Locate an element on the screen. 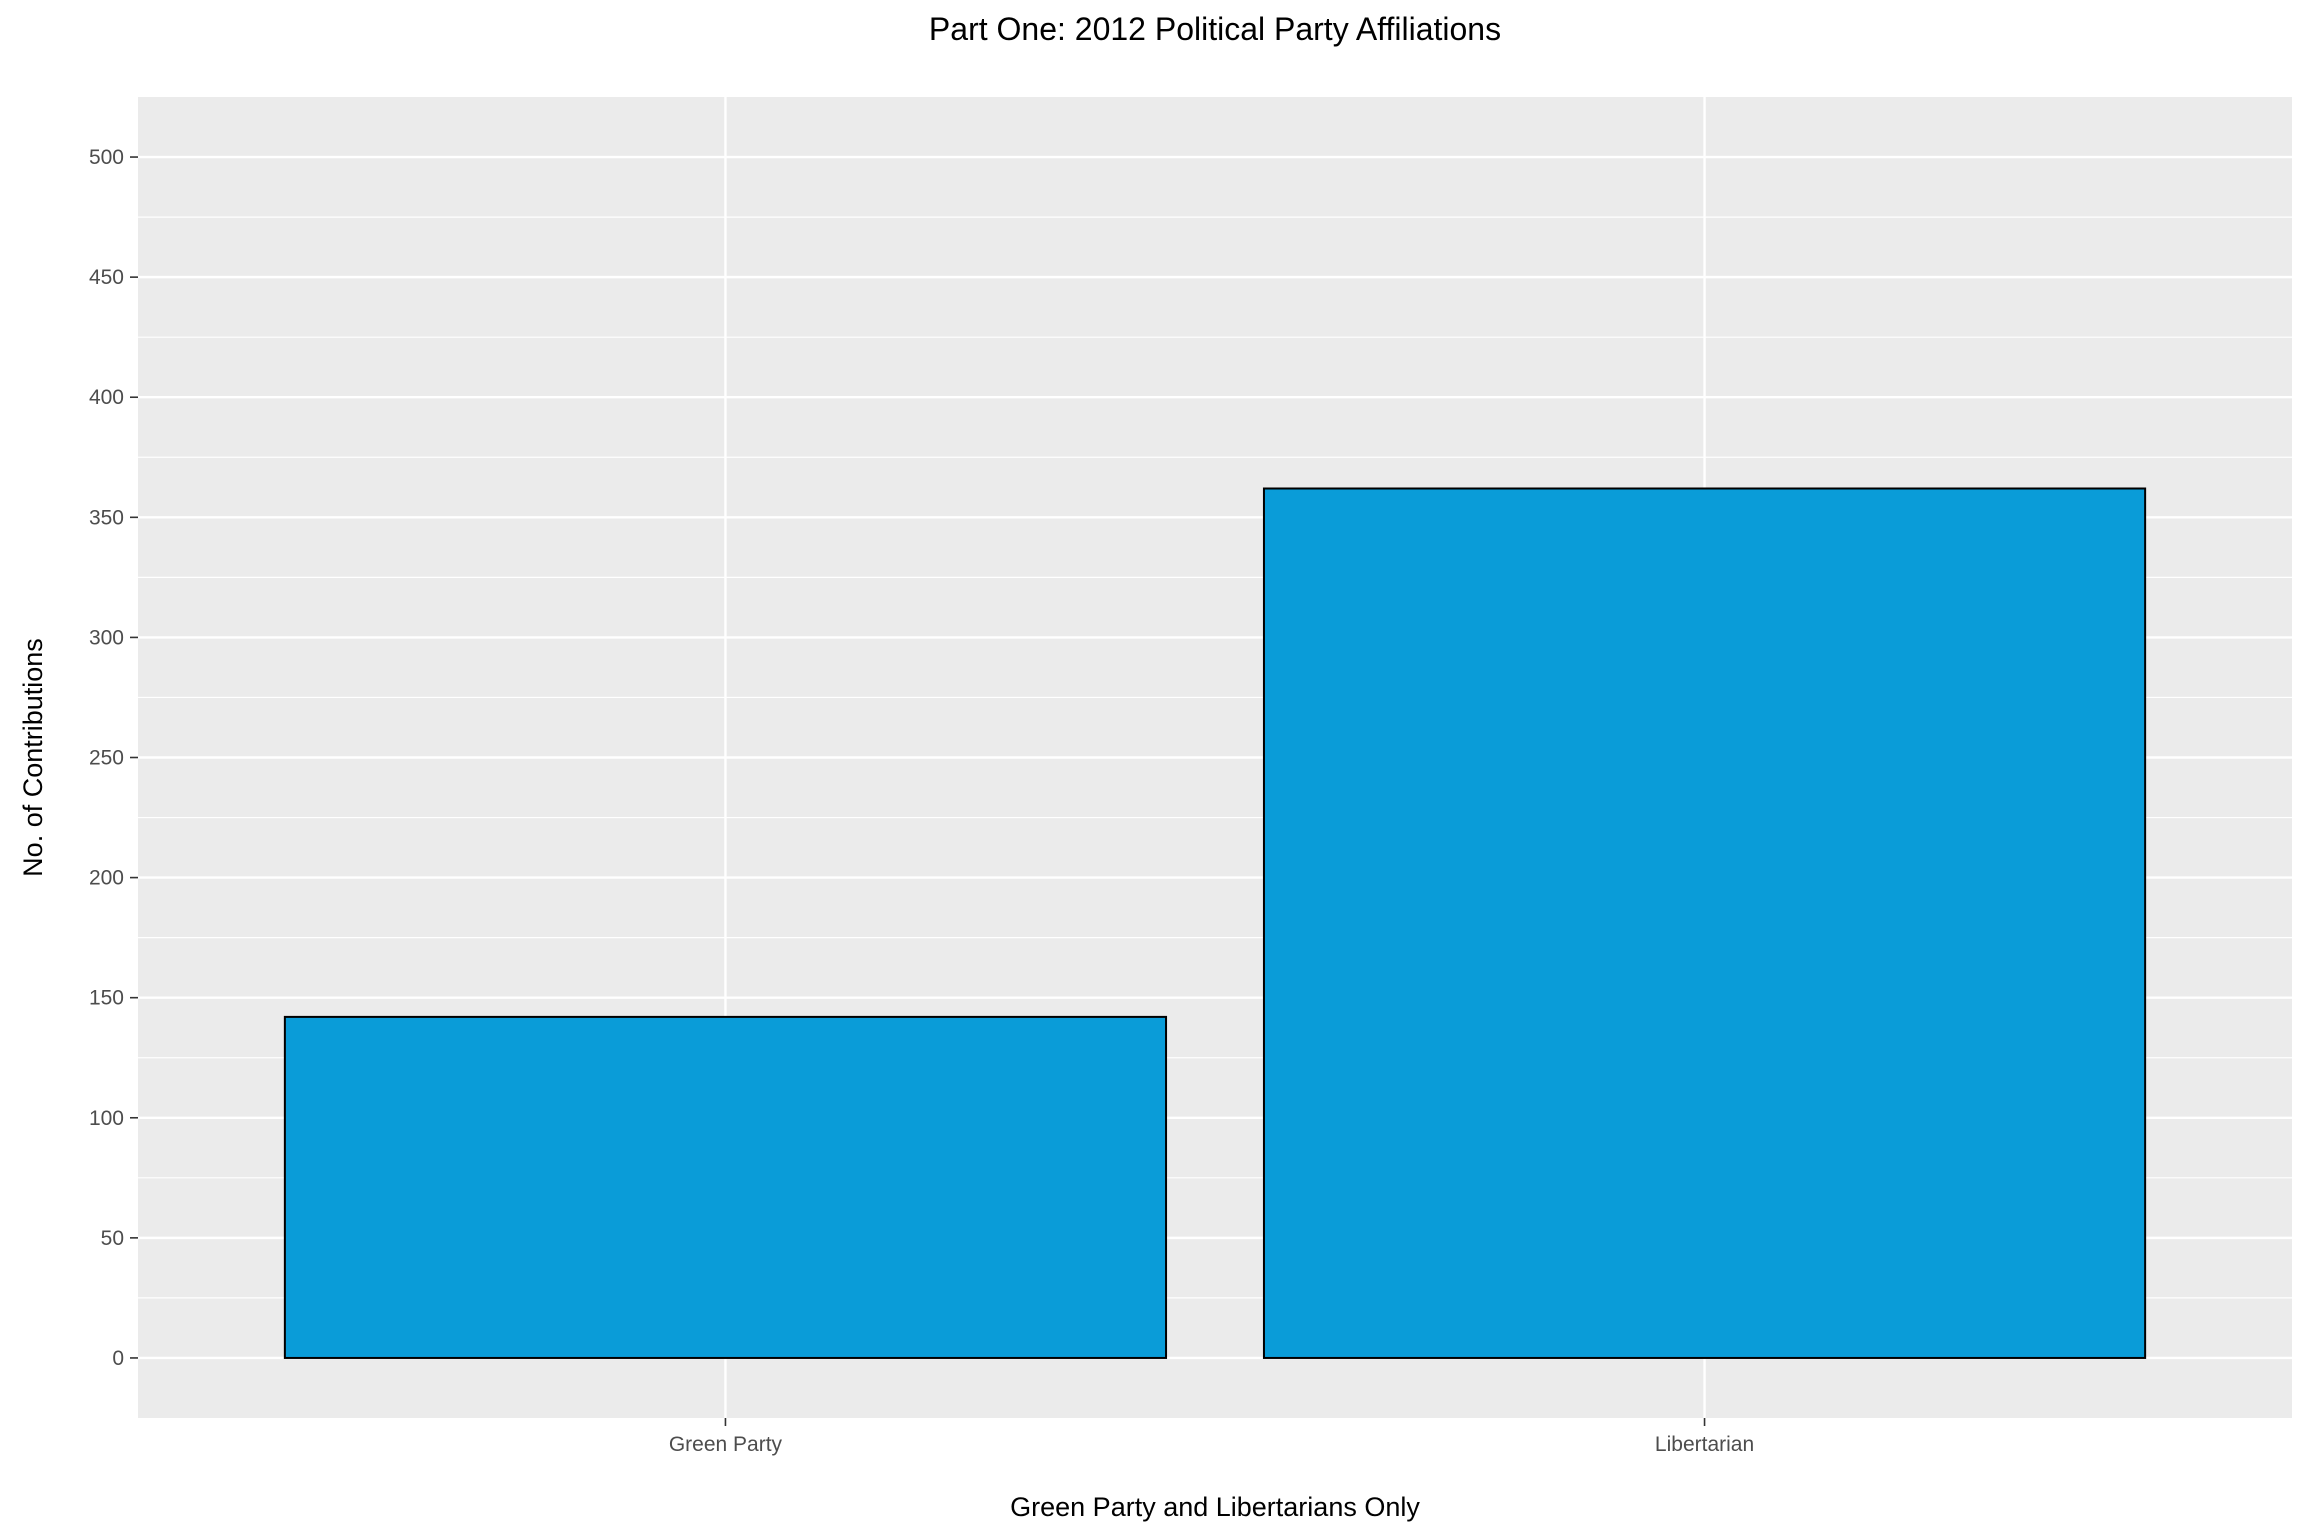 The width and height of the screenshot is (2304, 1536). y-tick-label: 300 is located at coordinates (106, 637).